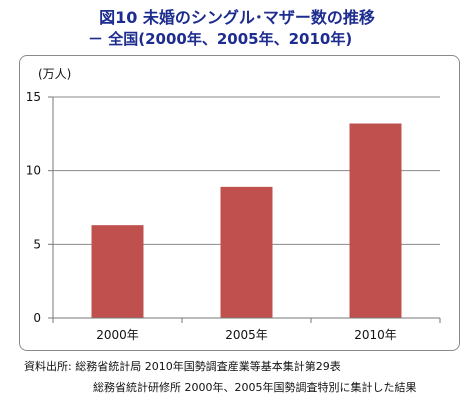 The image size is (474, 405). I want to click on x-category-label: 2005年, so click(246, 335).